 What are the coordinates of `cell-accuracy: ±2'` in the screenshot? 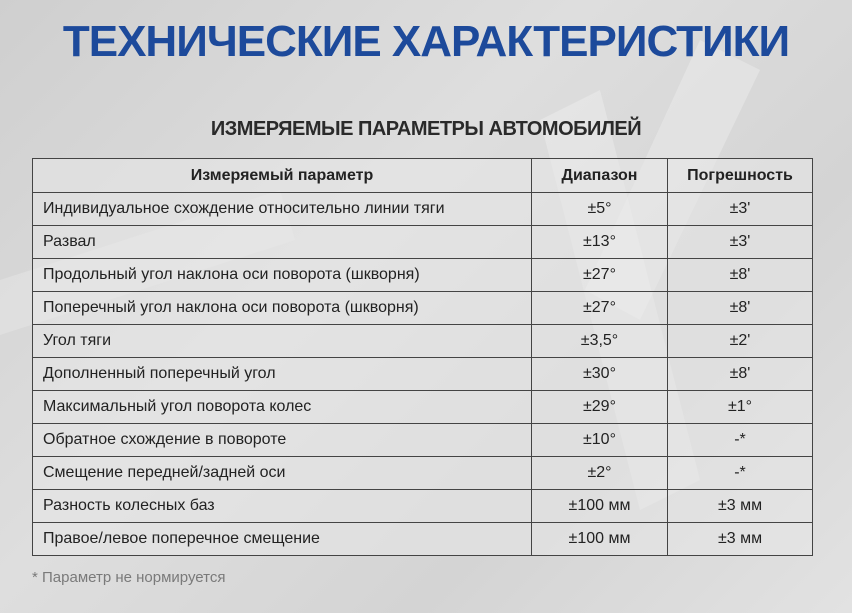 It's located at (740, 341).